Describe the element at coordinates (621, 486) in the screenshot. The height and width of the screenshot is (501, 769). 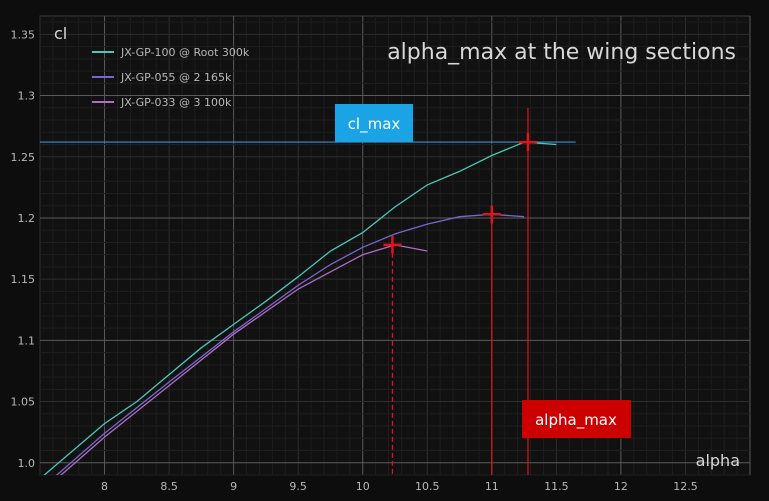
I see `x-tick-label: 12` at that location.